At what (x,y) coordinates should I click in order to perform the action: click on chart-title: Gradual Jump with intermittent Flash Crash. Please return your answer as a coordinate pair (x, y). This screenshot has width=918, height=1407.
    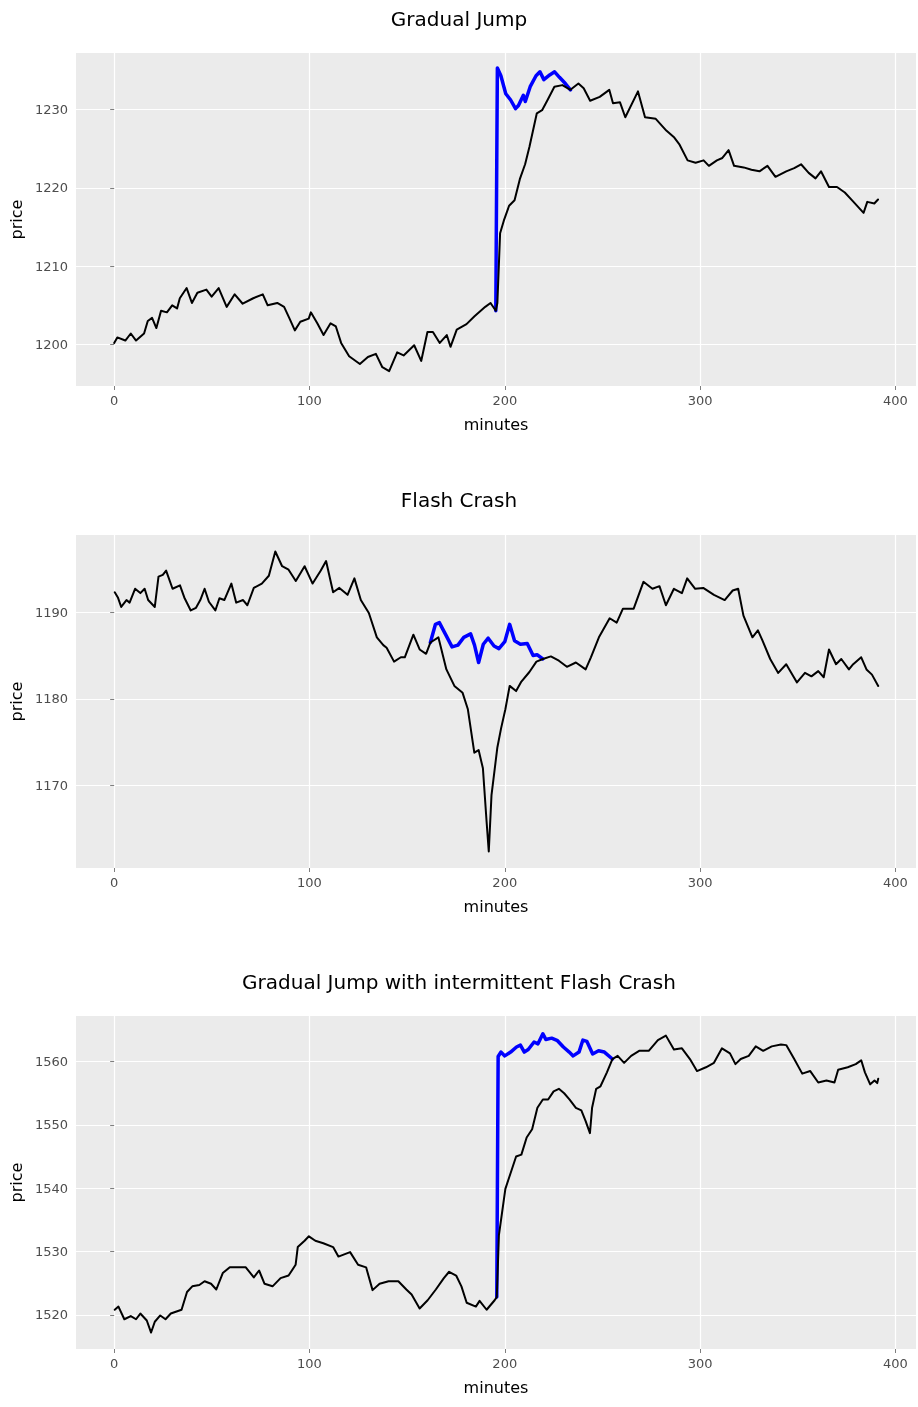
    Looking at the image, I should click on (459, 982).